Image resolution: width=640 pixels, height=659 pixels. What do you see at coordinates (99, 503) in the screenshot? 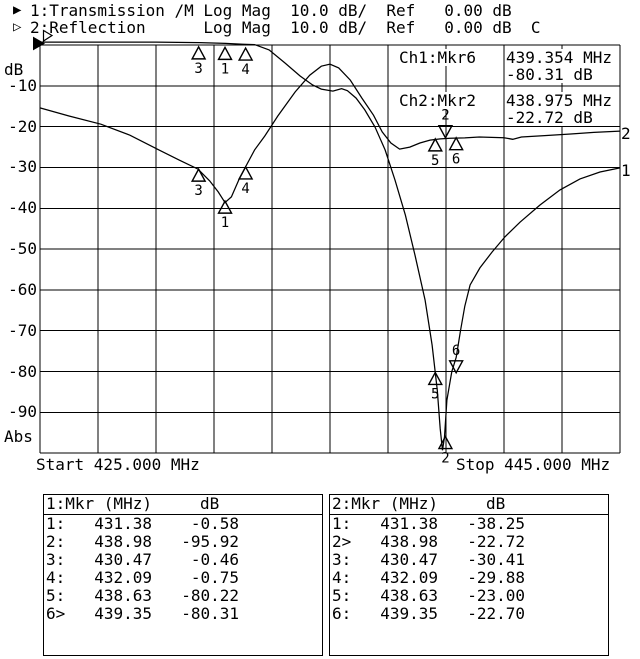
I see `marker-table-ch1-title: 1:Mkr (MHz)` at bounding box center [99, 503].